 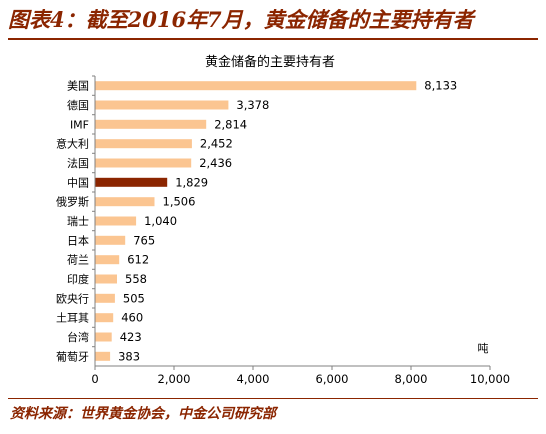 What do you see at coordinates (332, 379) in the screenshot?
I see `x-tick-label: 6,000` at bounding box center [332, 379].